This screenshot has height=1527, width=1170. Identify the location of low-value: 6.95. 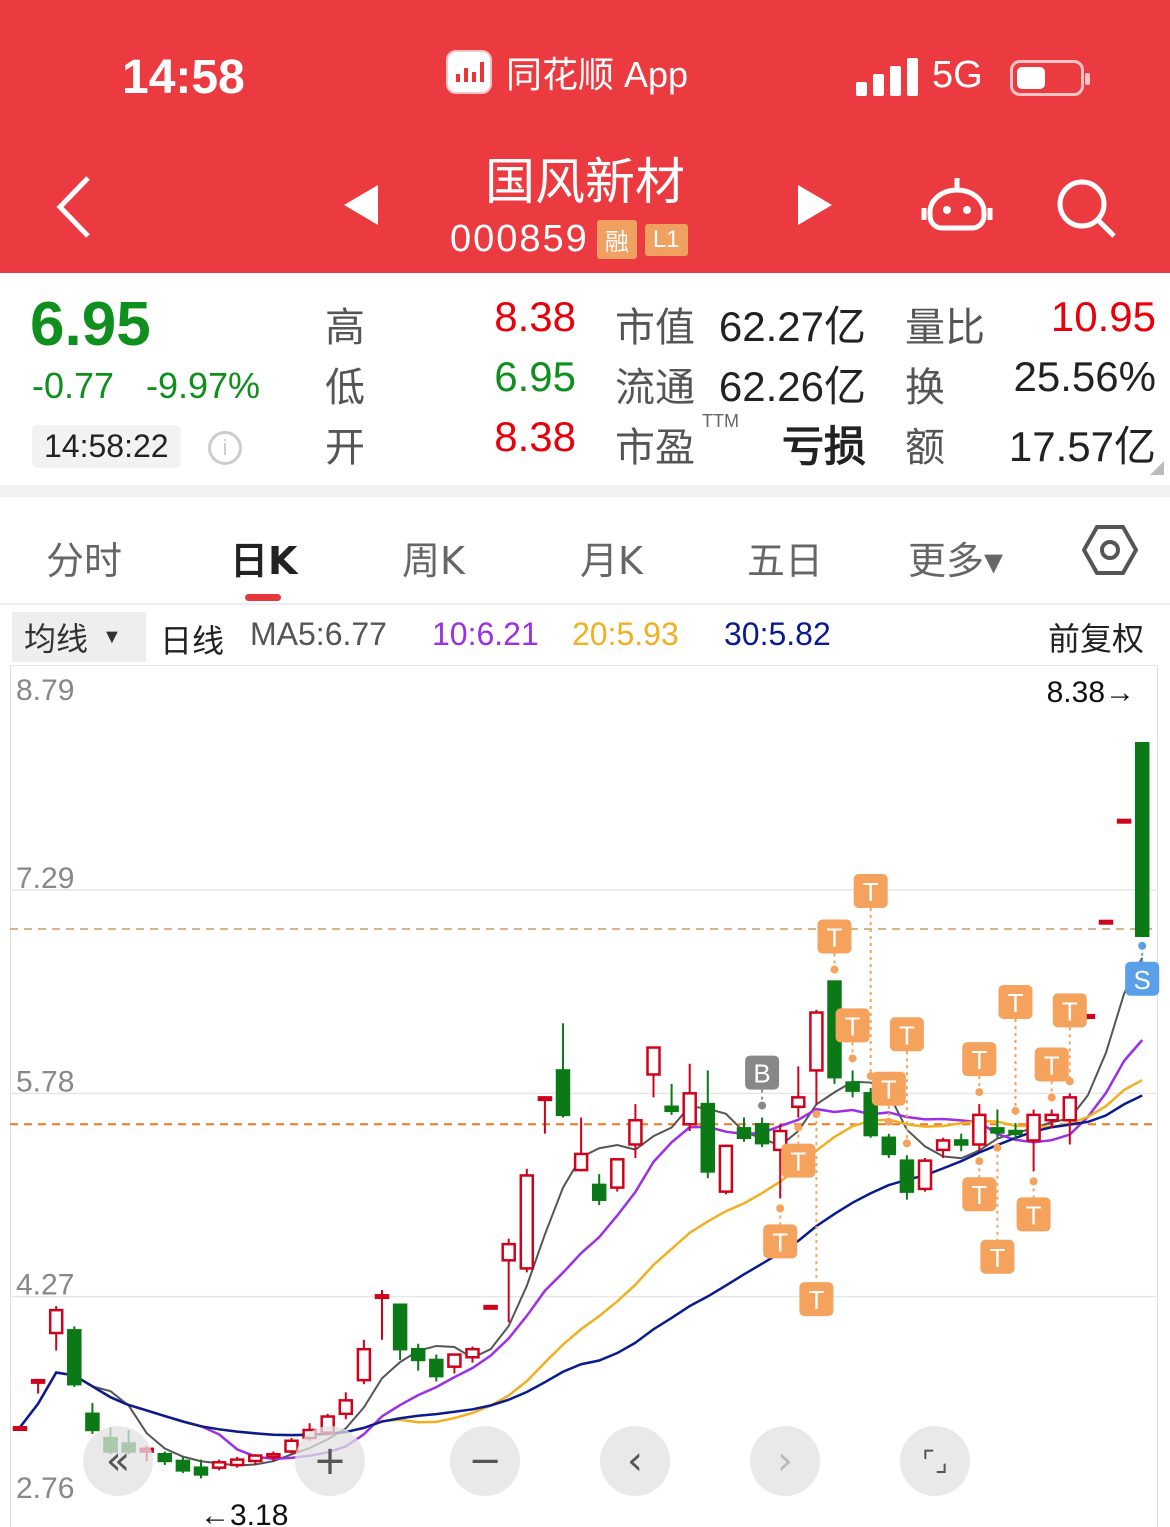
(535, 376).